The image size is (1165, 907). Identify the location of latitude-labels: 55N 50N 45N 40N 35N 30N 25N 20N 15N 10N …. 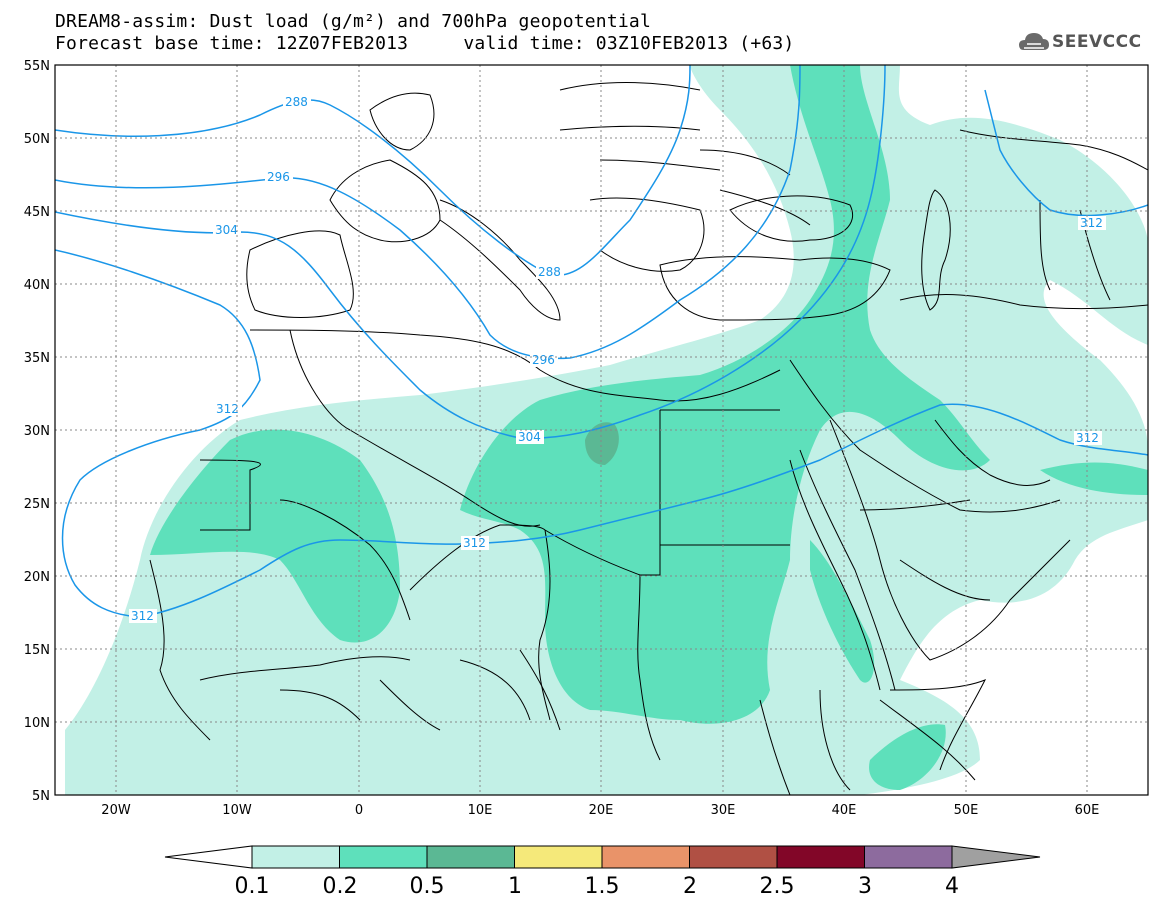
(37, 431).